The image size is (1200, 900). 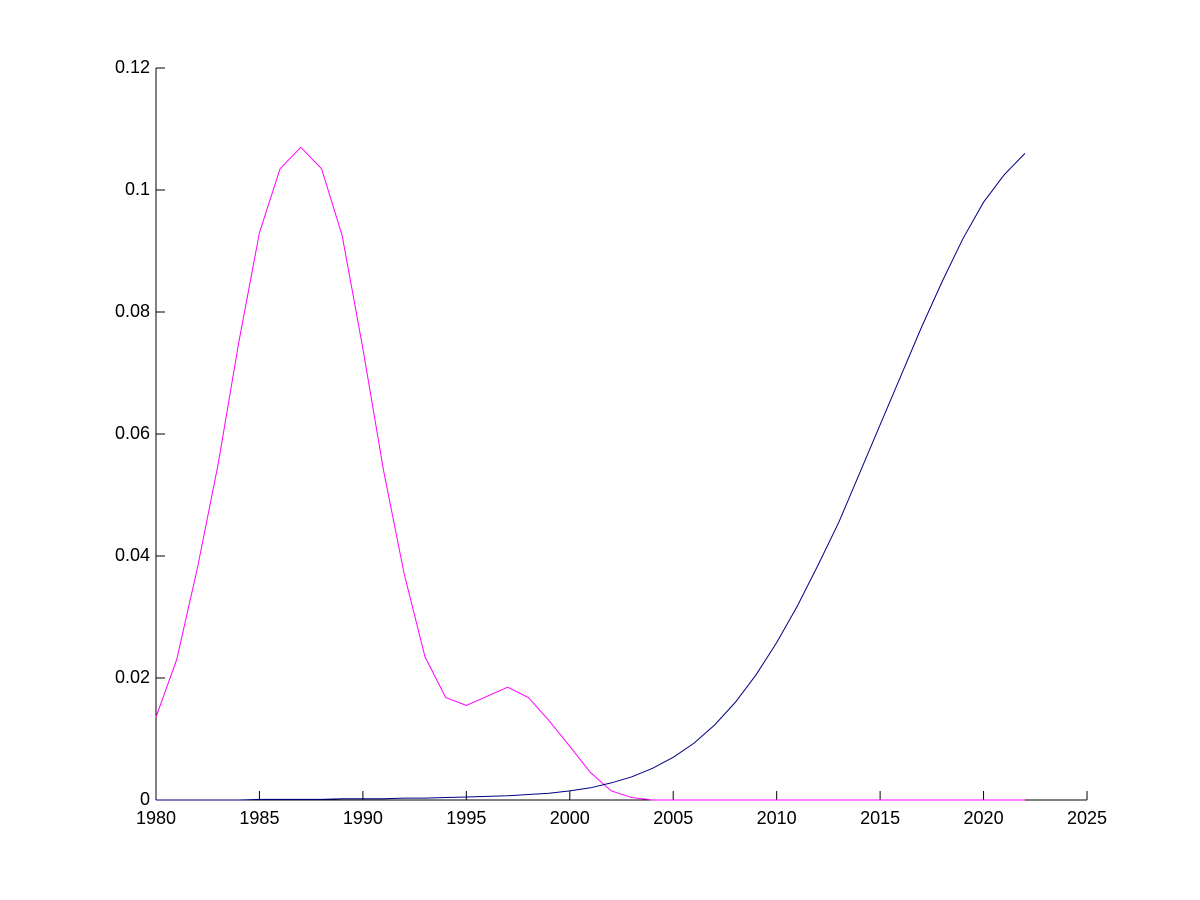 What do you see at coordinates (1087, 818) in the screenshot?
I see `x-tick-label: 2025` at bounding box center [1087, 818].